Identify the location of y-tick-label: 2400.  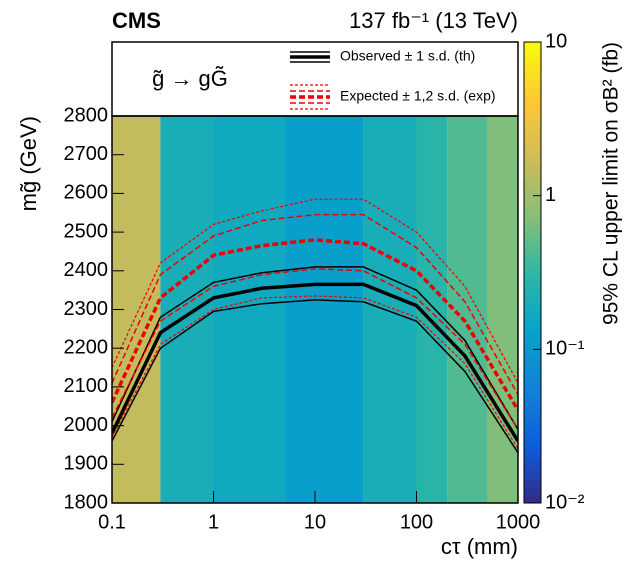
(86, 270).